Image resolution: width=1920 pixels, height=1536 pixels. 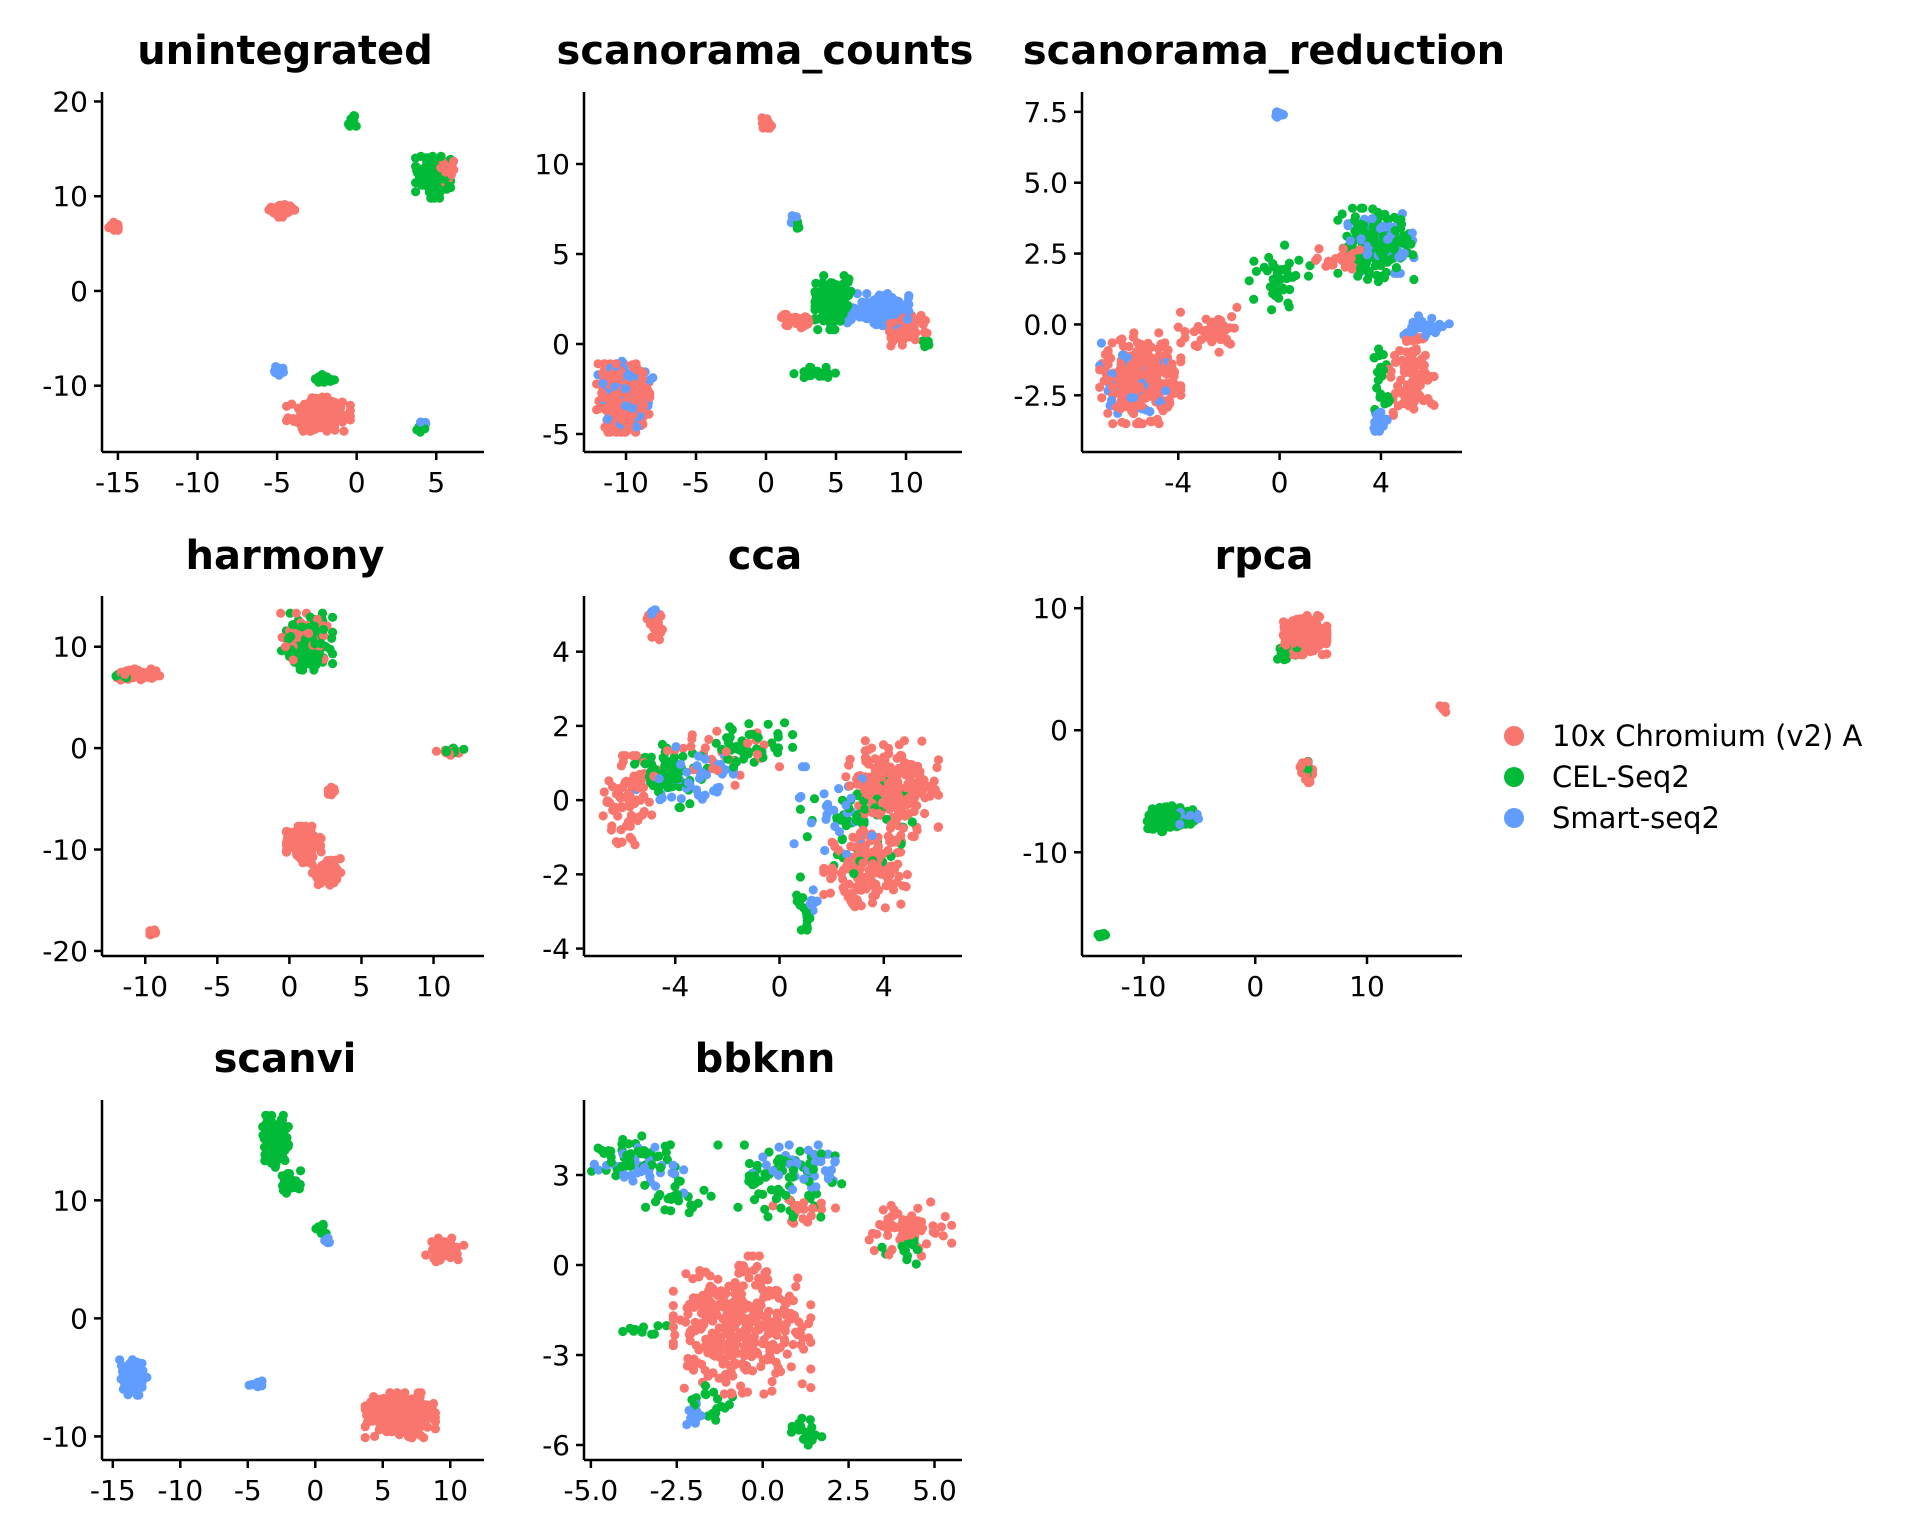 I want to click on x-tick-label: -5, so click(x=696, y=482).